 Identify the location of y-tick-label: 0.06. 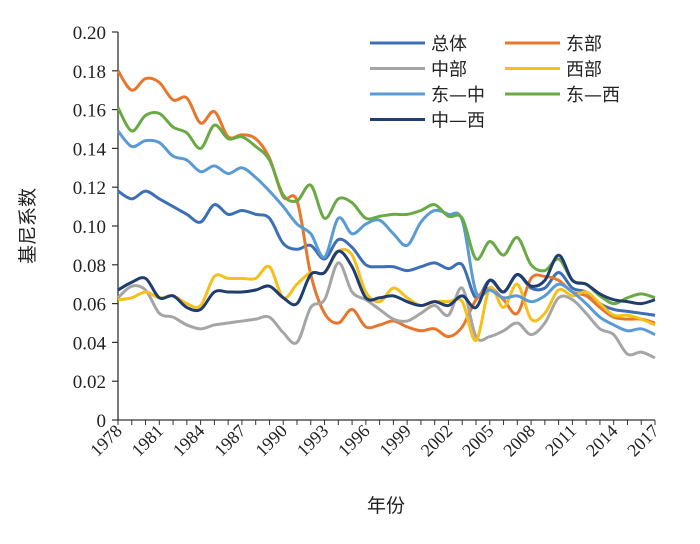
(89, 305).